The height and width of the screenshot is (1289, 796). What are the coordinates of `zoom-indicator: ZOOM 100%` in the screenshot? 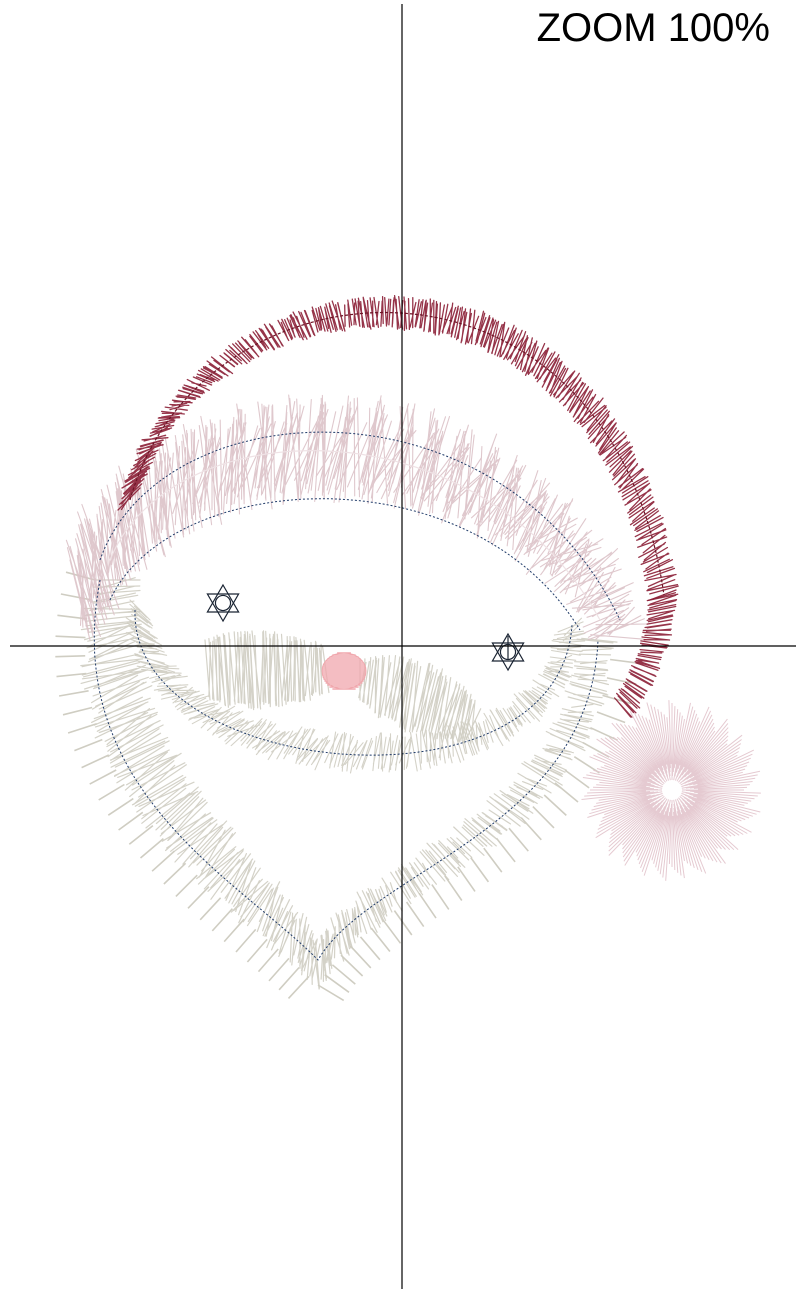 It's located at (653, 28).